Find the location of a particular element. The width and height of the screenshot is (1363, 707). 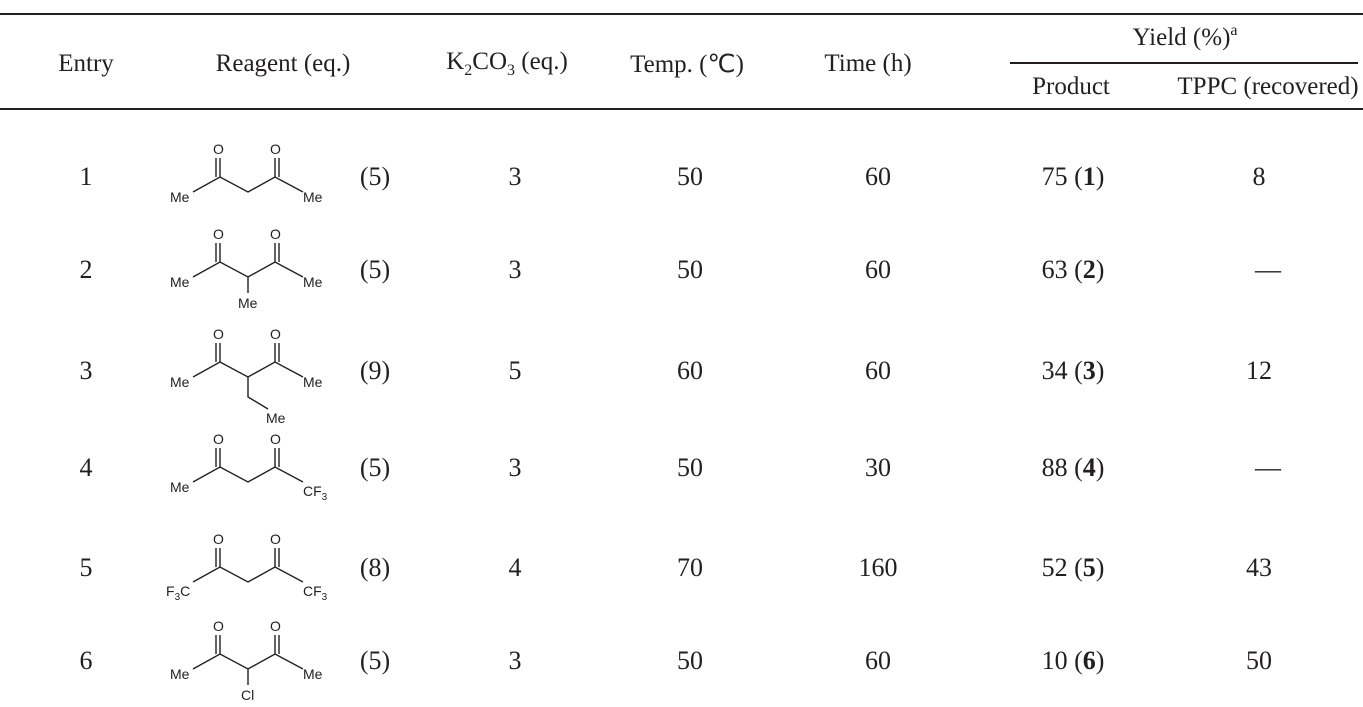

row-2-tppc: — is located at coordinates (1268, 269).